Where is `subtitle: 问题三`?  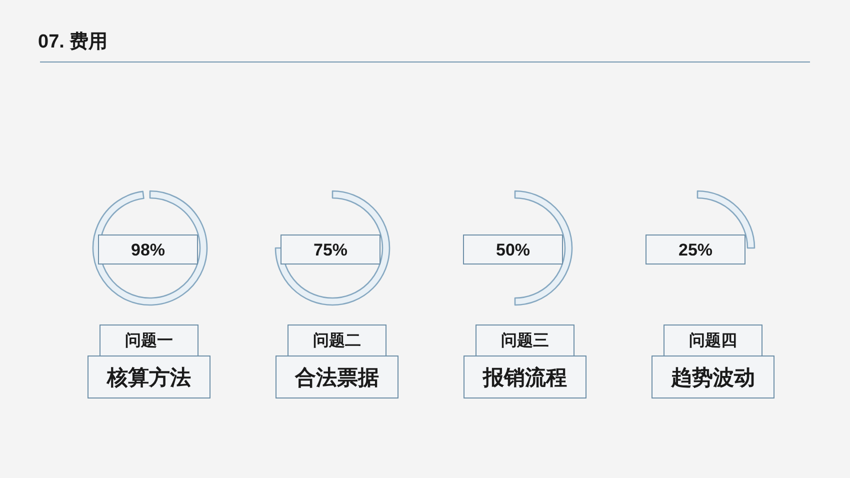 subtitle: 问题三 is located at coordinates (525, 341).